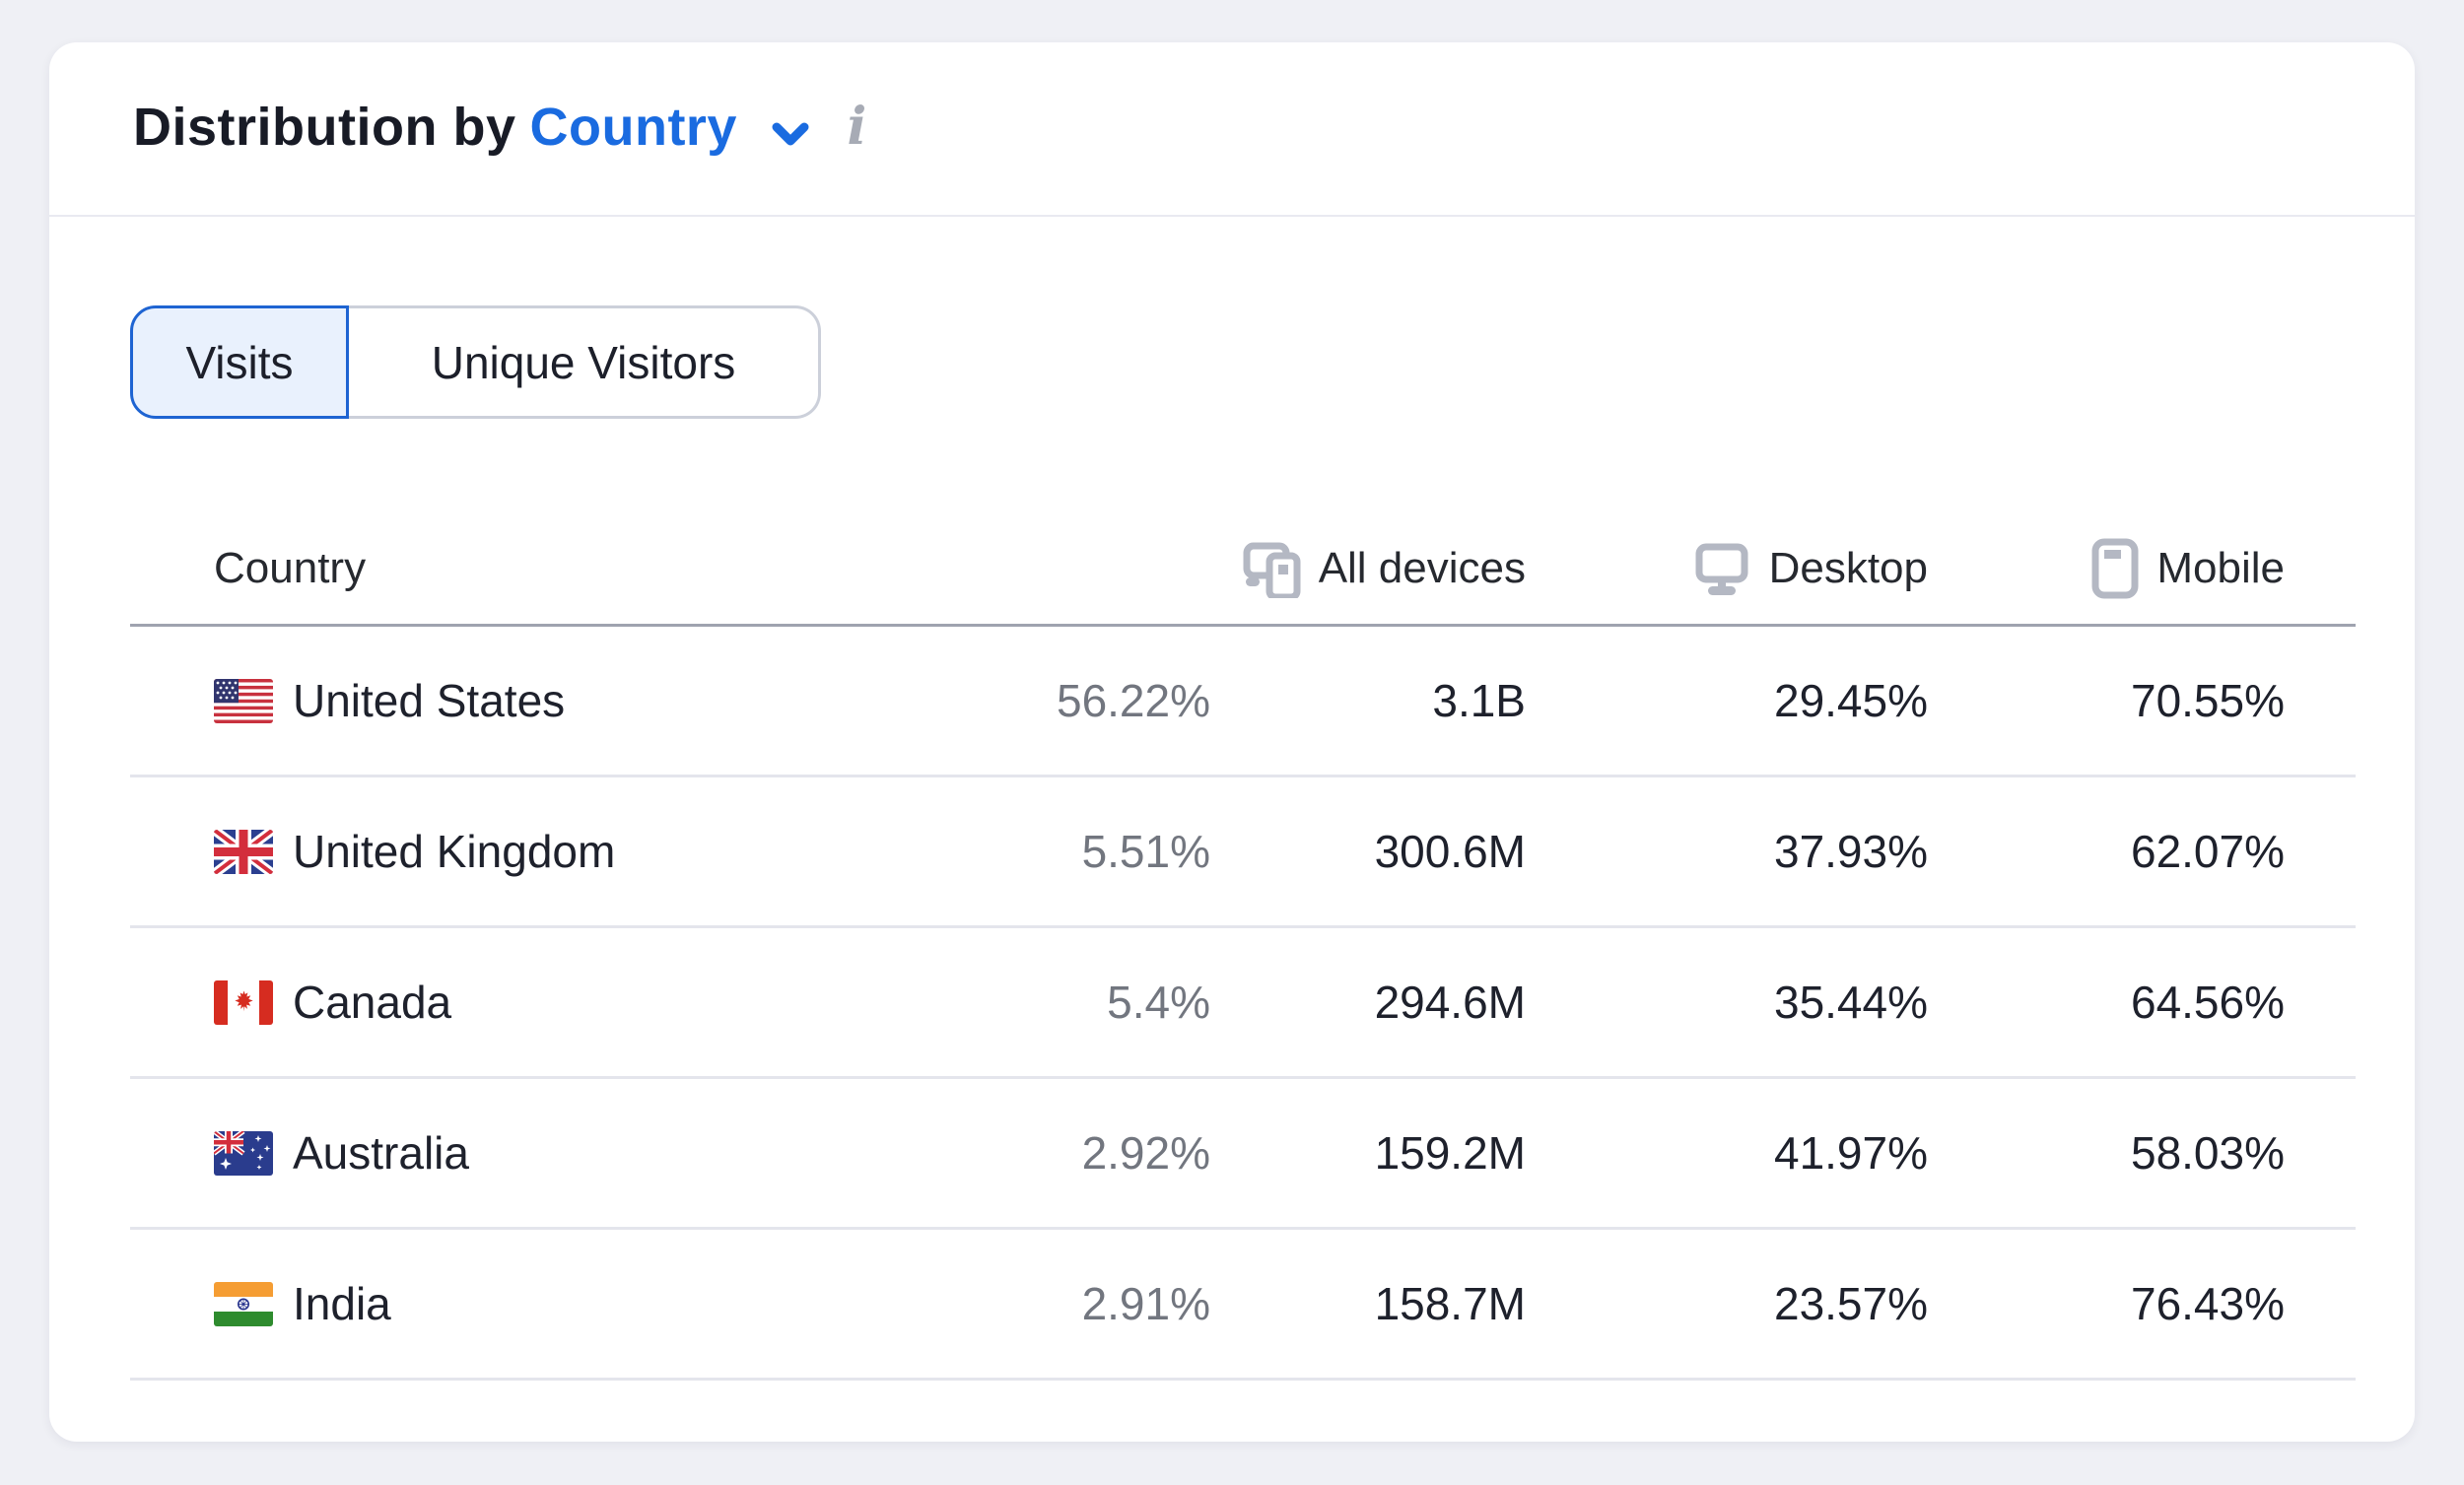  Describe the element at coordinates (1850, 1002) in the screenshot. I see `desktop-share: 35.44%` at that location.